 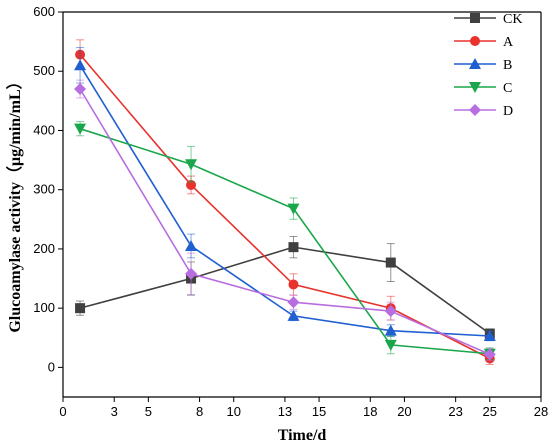 I want to click on x-tick-label: 3, so click(x=114, y=411).